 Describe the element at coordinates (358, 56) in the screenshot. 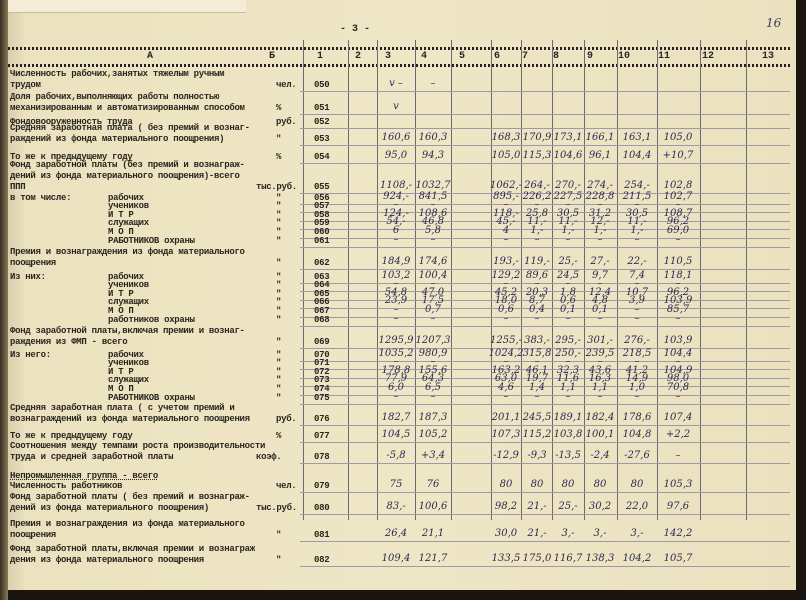

I see `header-col-2: 2` at that location.